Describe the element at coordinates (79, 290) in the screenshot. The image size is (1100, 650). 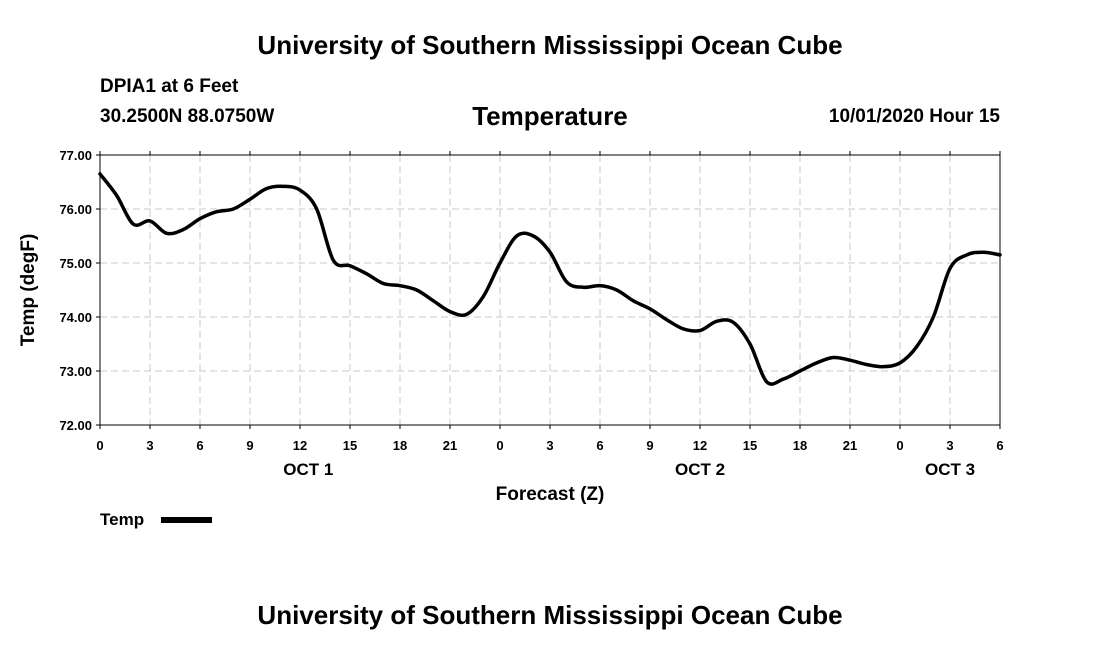
I see `y-axis: 72.00 73.00 74.00 75.00 76.00 77.00` at that location.